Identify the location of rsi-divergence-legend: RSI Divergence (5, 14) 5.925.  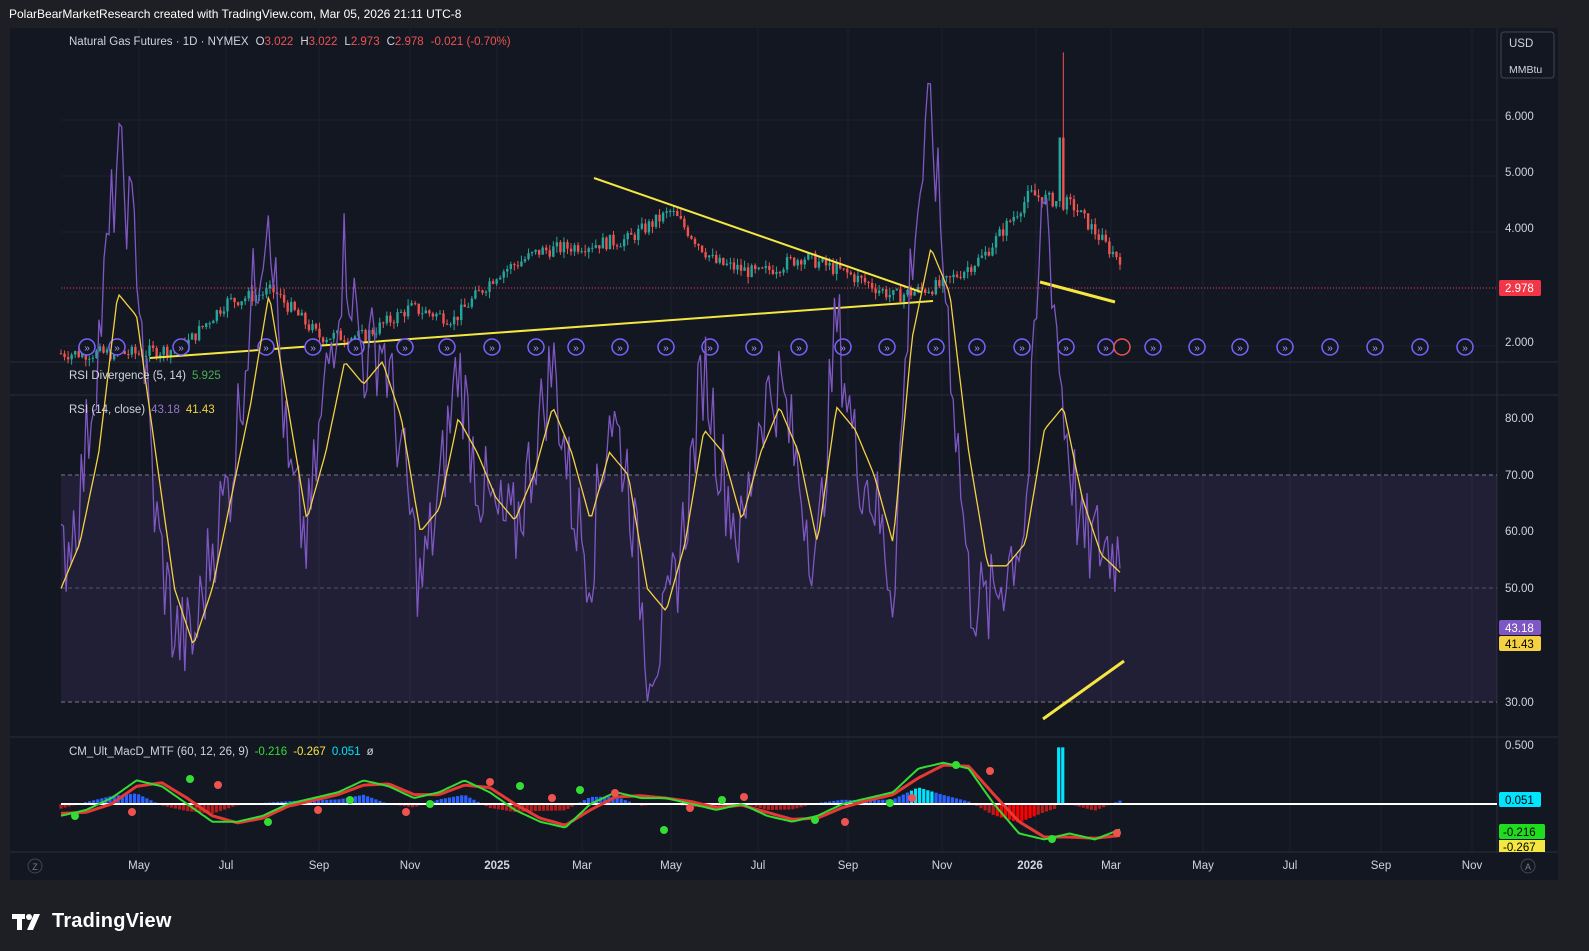
(145, 376).